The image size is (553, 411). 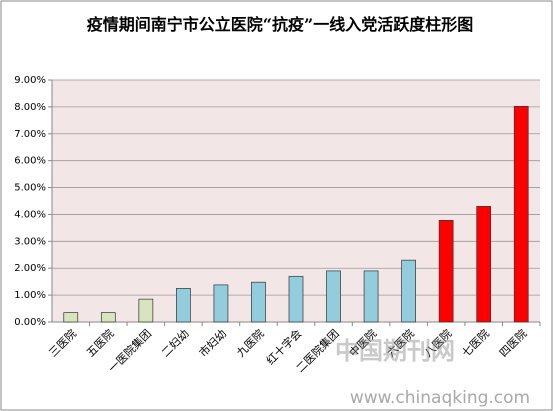 I want to click on y-tick-label: 2.00%, so click(x=30, y=268).